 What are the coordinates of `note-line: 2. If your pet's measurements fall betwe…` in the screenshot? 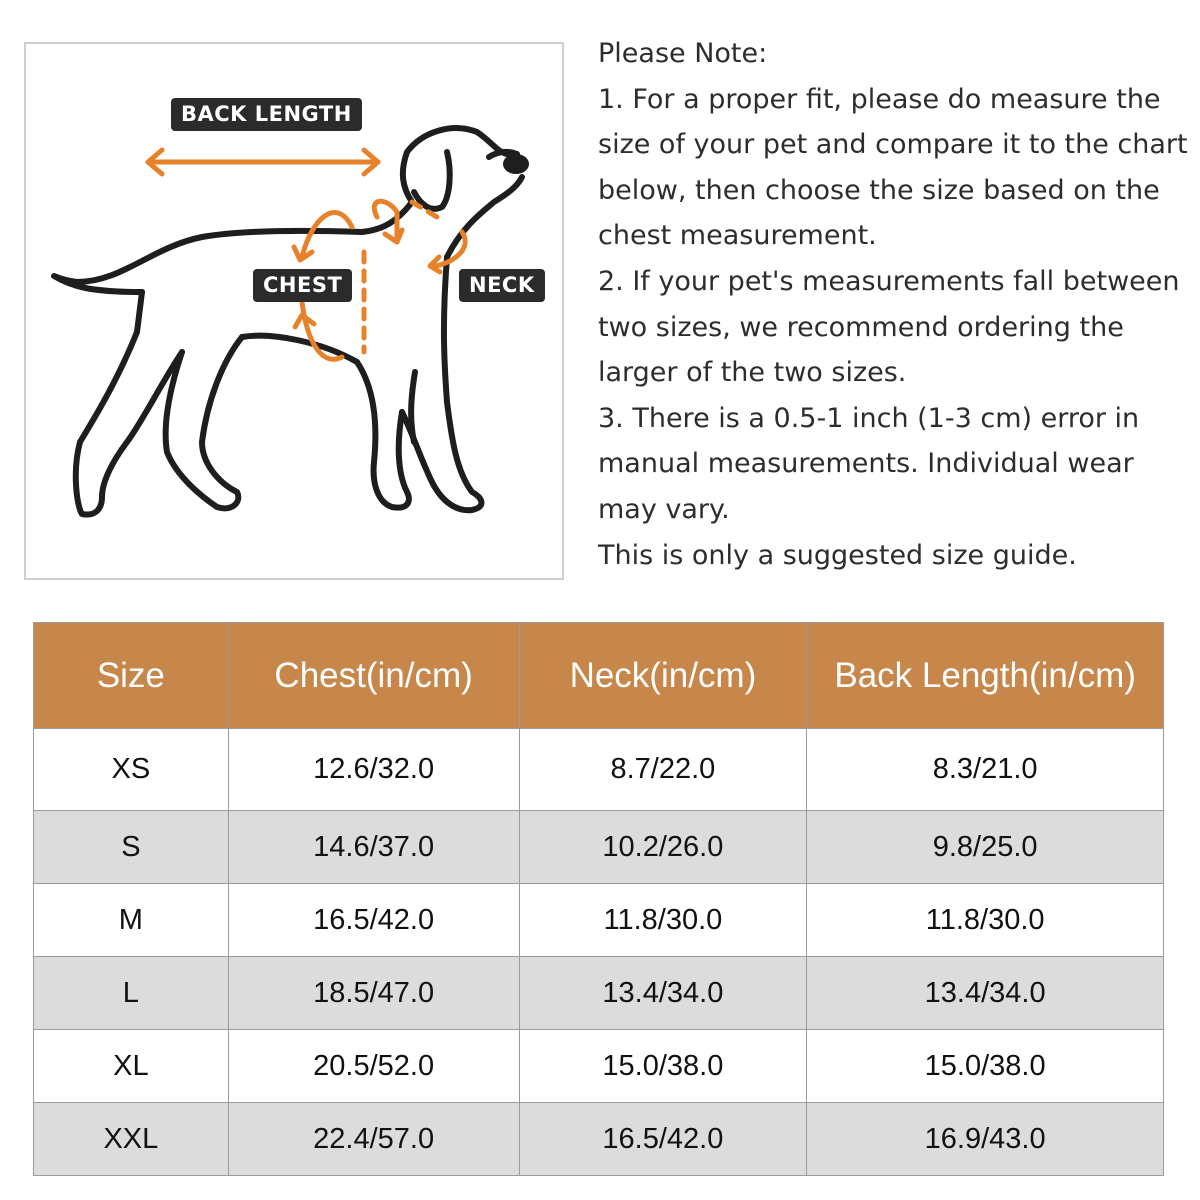 It's located at (889, 281).